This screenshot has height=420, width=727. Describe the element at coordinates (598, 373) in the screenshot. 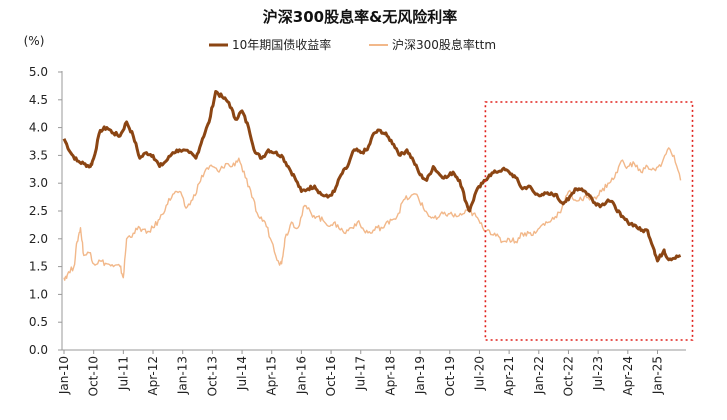

I see `x-tick-label: Jul-23` at that location.